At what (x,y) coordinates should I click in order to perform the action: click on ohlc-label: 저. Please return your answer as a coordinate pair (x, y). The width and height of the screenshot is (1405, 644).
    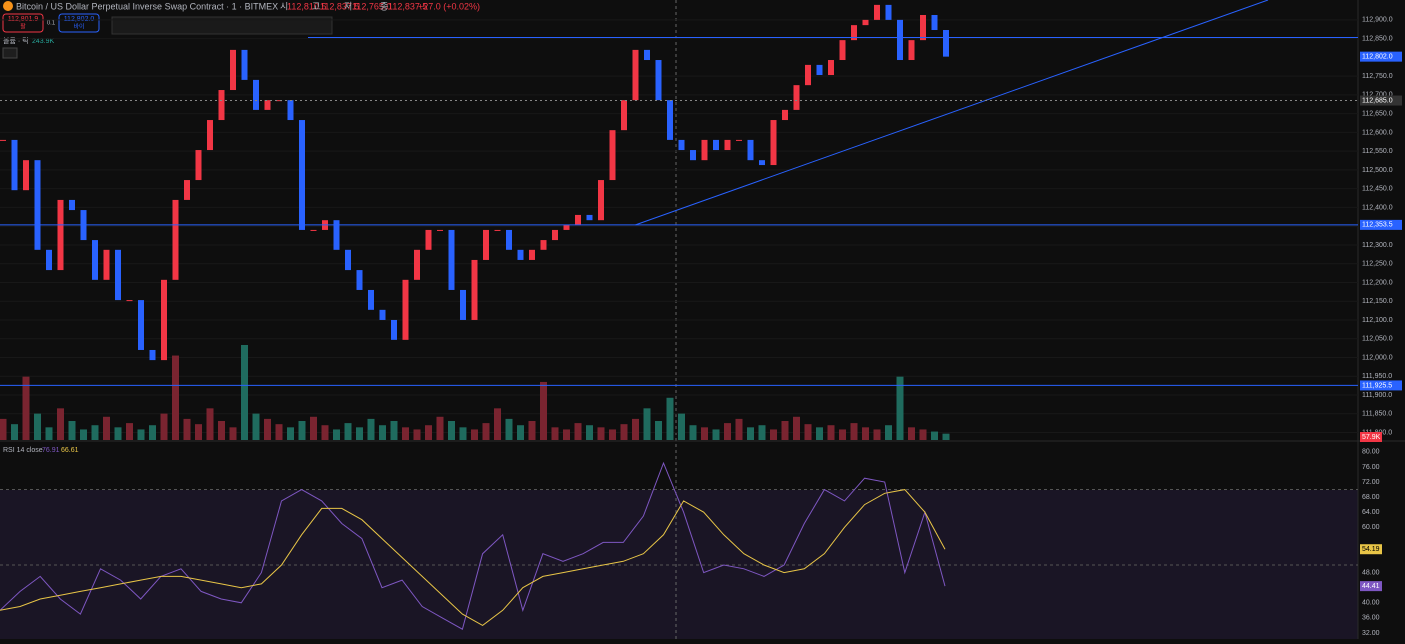
    Looking at the image, I should click on (348, 6).